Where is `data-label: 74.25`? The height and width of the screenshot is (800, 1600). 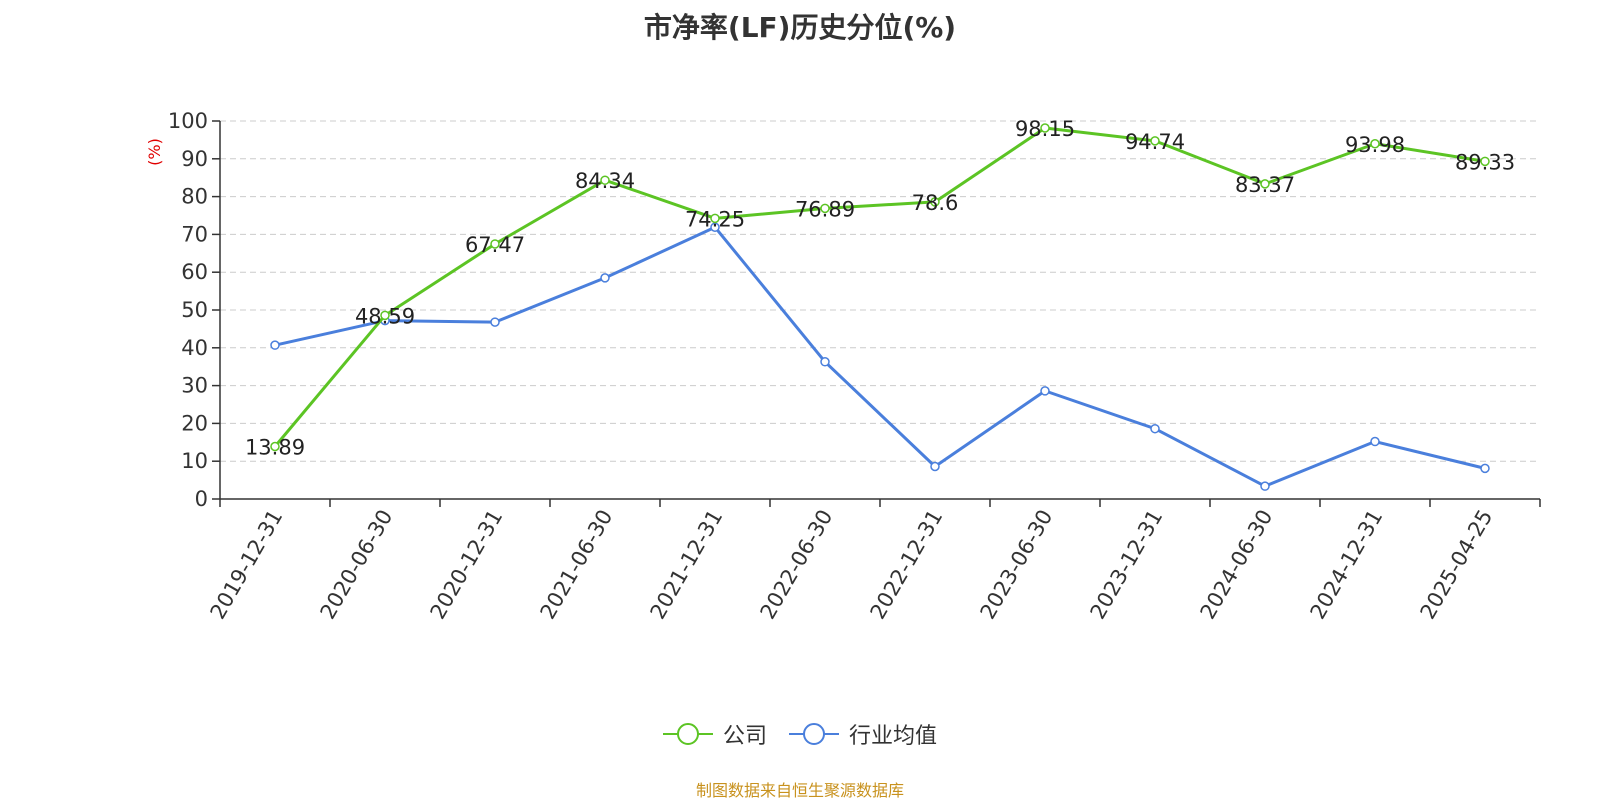
data-label: 74.25 is located at coordinates (715, 219).